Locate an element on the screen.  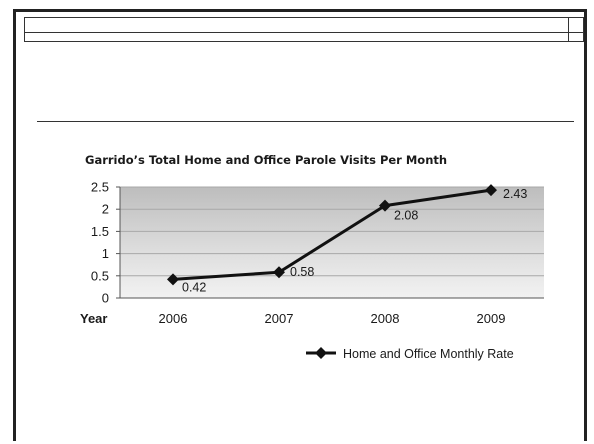
header-table-row-divider is located at coordinates (304, 32).